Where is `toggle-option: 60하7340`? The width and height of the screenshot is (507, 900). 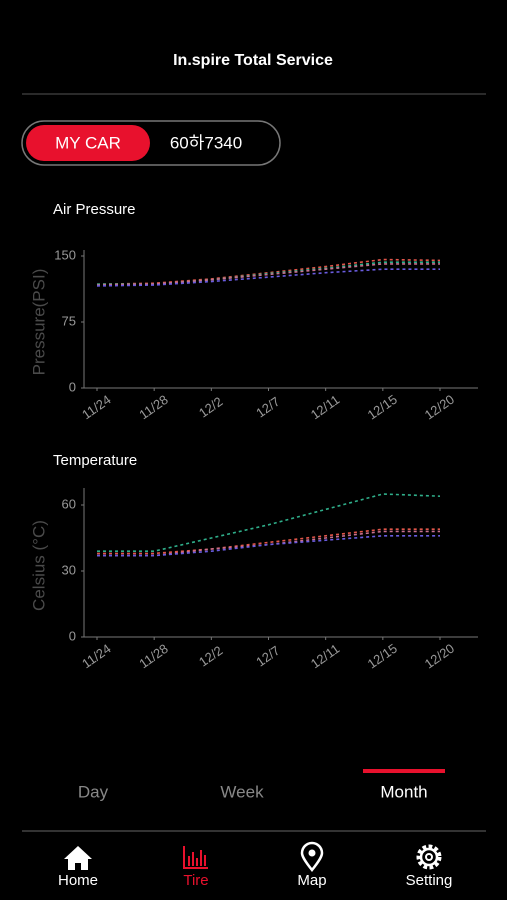
toggle-option: 60하7340 is located at coordinates (206, 142).